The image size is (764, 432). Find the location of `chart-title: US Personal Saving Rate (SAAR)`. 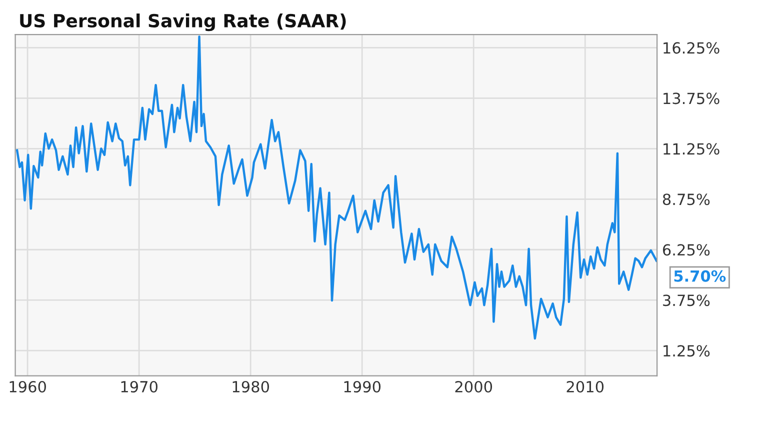

chart-title: US Personal Saving Rate (SAAR) is located at coordinates (183, 23).